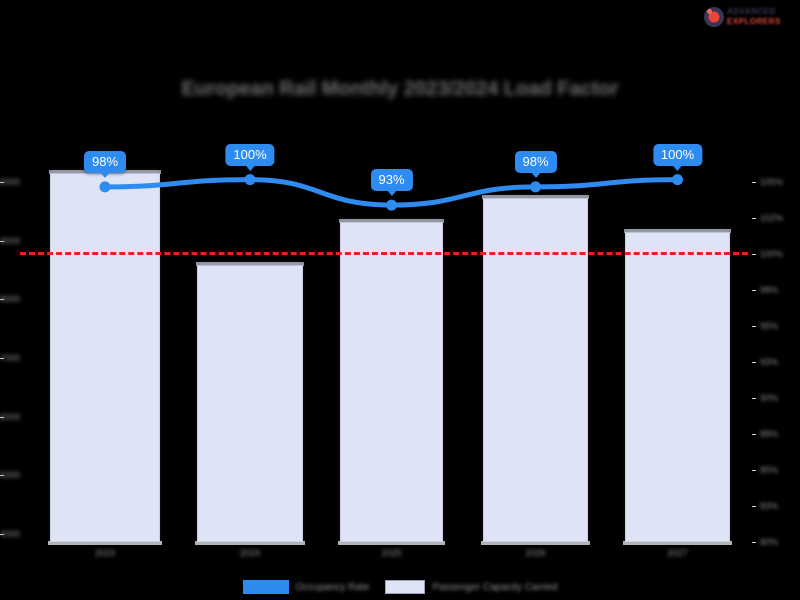 This screenshot has width=800, height=600. Describe the element at coordinates (769, 326) in the screenshot. I see `y-tick-label-right: 95%` at that location.